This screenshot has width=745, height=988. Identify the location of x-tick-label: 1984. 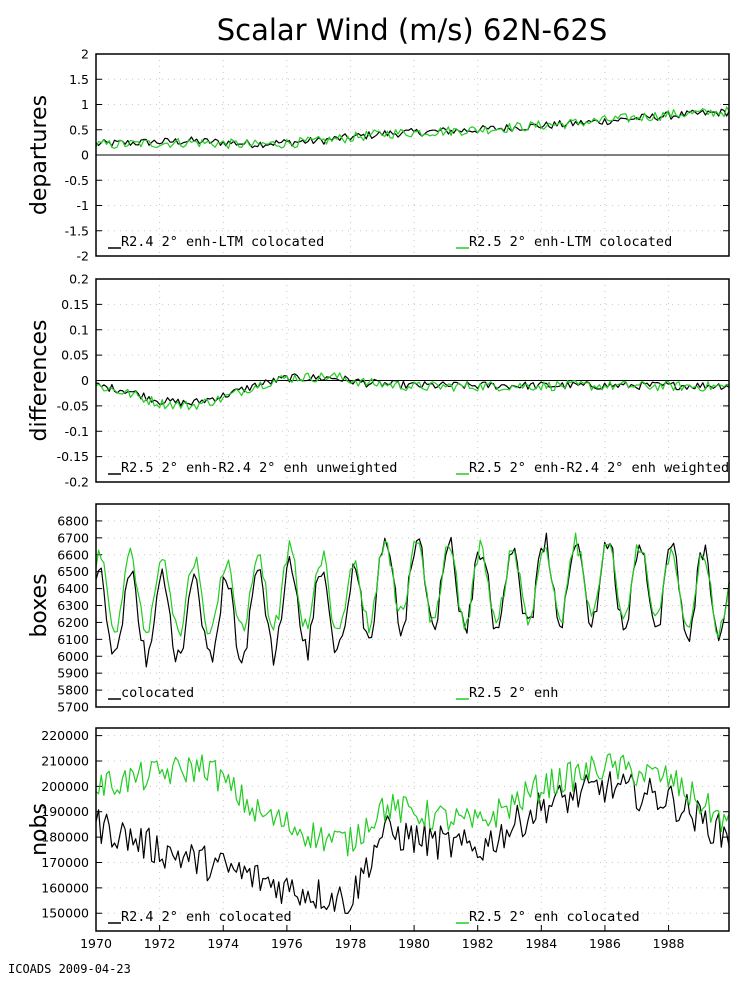
(541, 943).